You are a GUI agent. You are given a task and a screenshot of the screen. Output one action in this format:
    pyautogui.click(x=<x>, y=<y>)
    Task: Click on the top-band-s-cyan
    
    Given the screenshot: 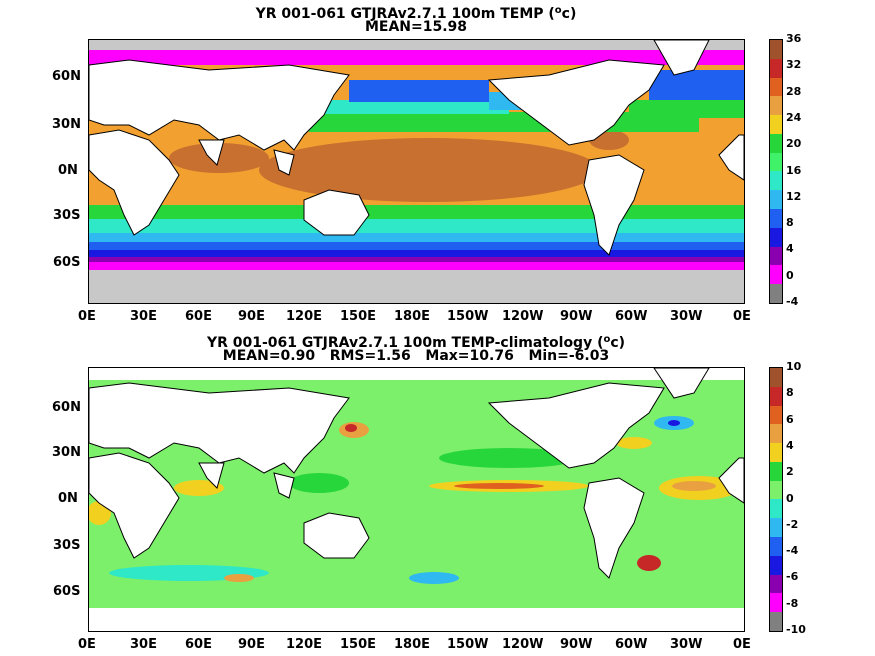 What is the action you would take?
    pyautogui.click(x=416, y=226)
    